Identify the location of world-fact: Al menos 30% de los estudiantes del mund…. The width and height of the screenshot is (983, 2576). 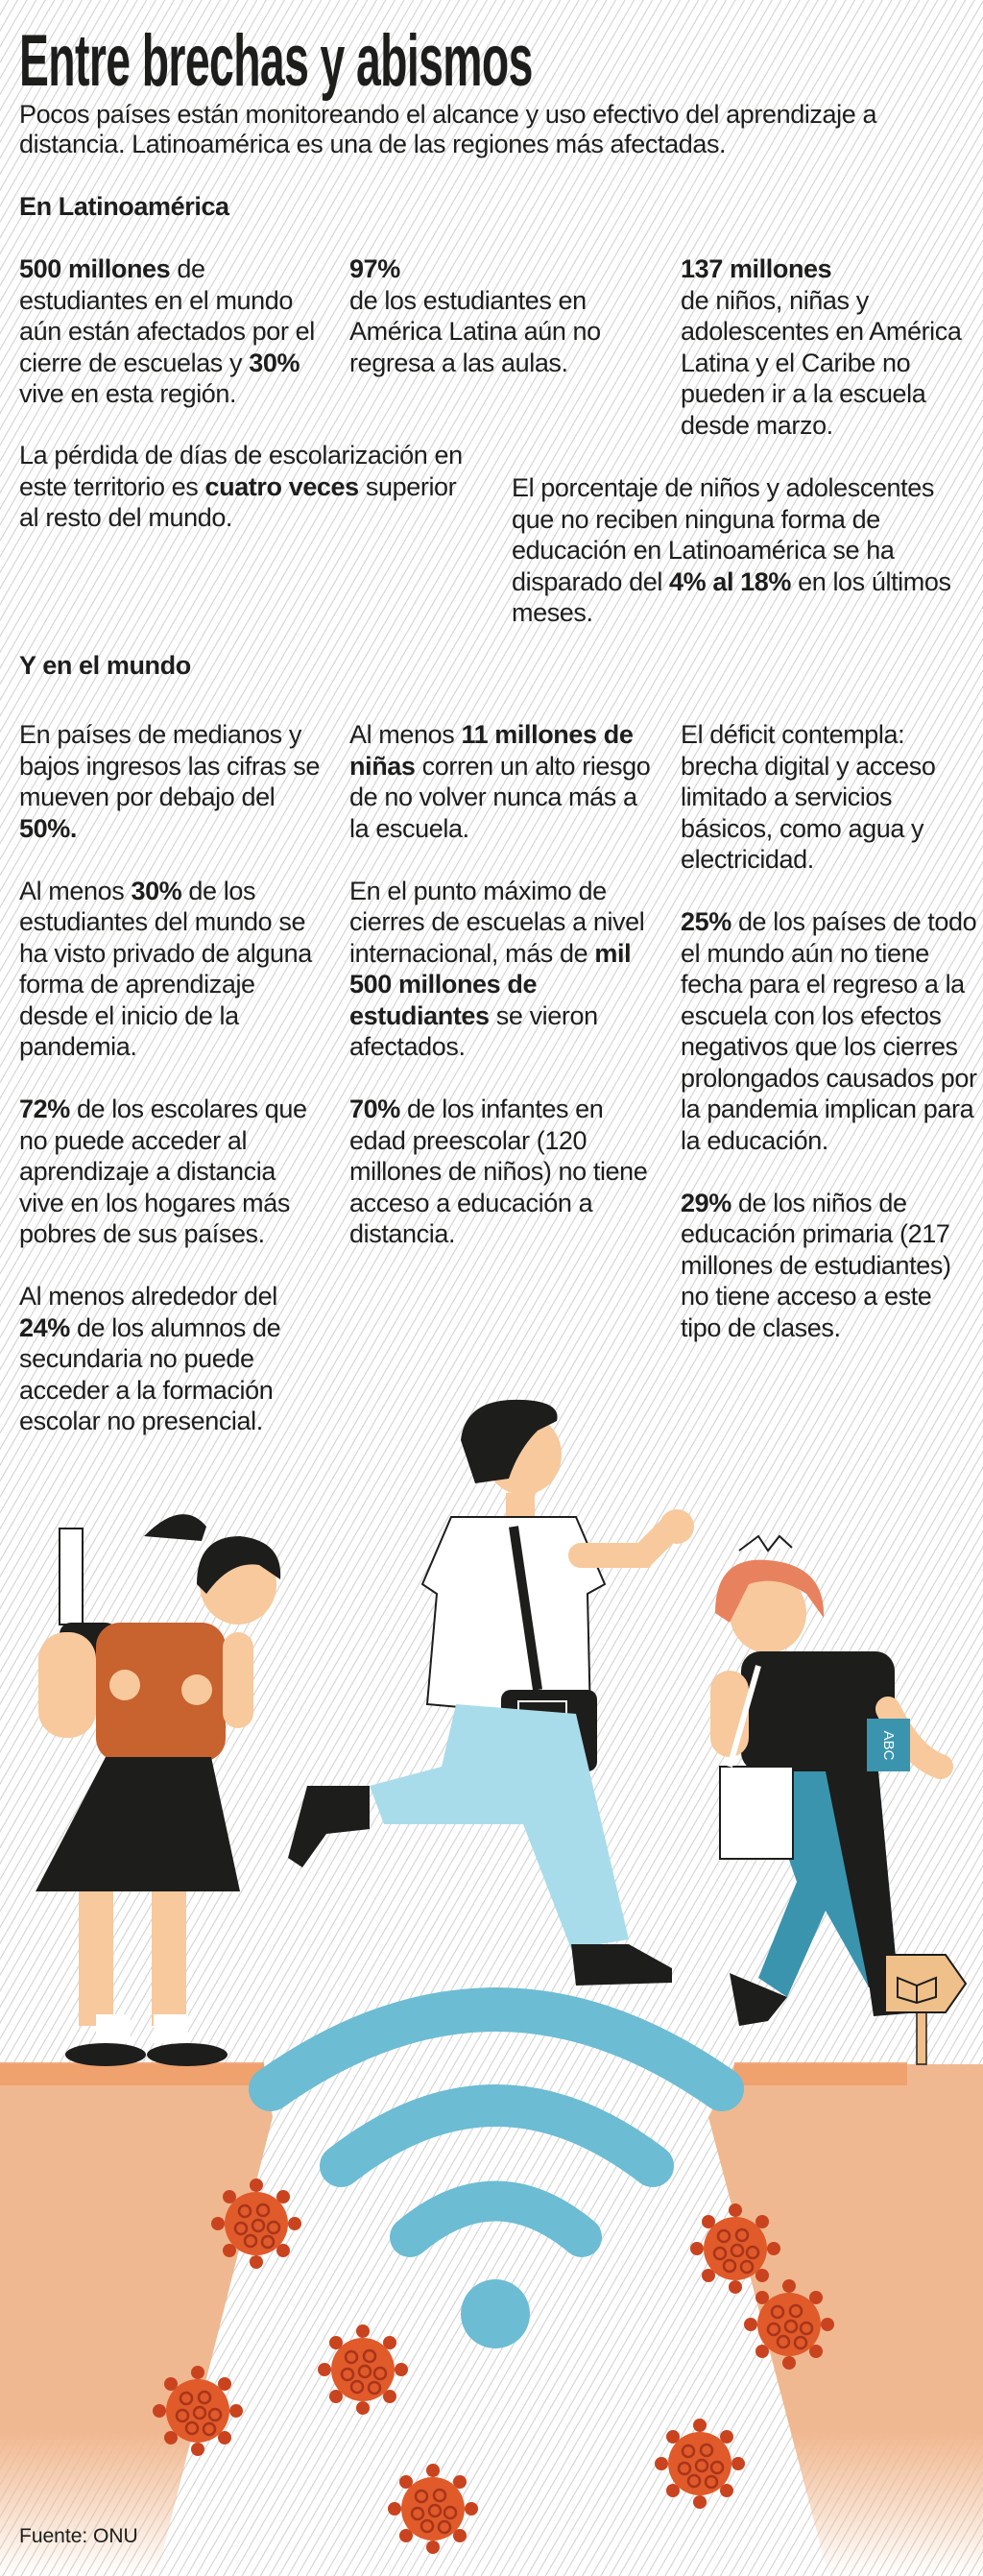
(172, 969).